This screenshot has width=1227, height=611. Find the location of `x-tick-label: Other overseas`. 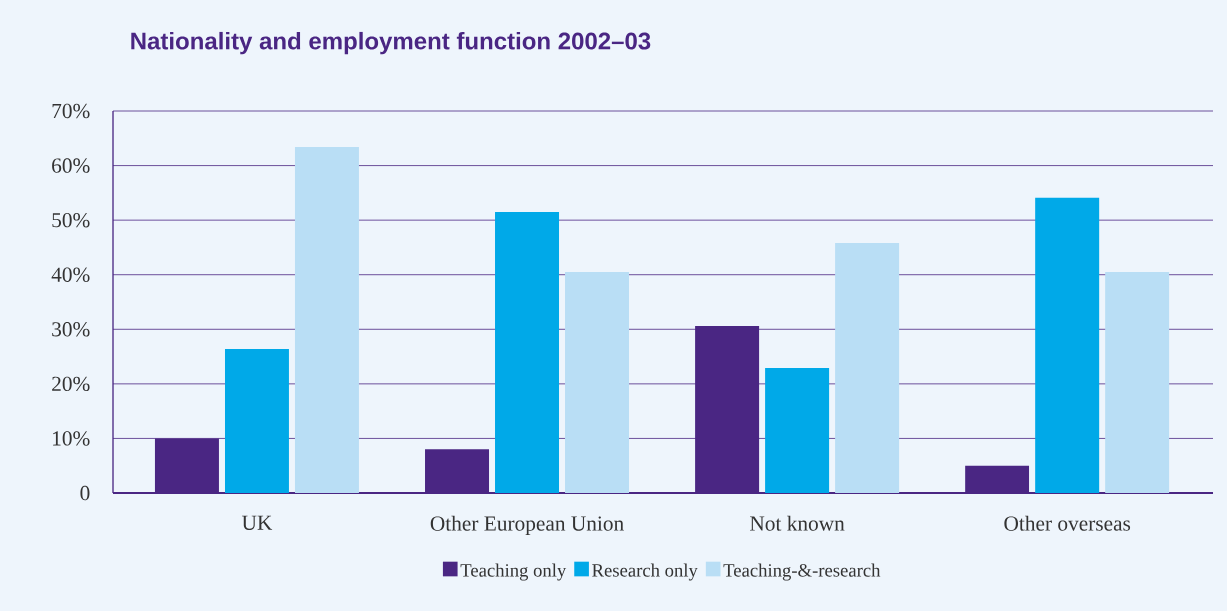

x-tick-label: Other overseas is located at coordinates (1067, 523).